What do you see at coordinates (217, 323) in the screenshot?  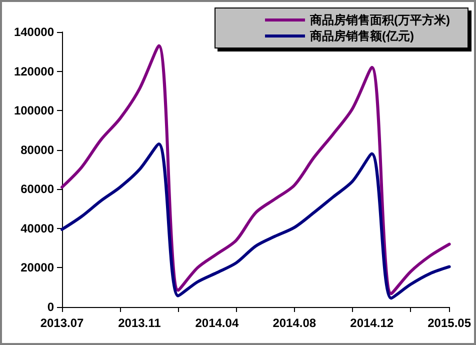 I see `x-tick-label: 2014.04` at bounding box center [217, 323].